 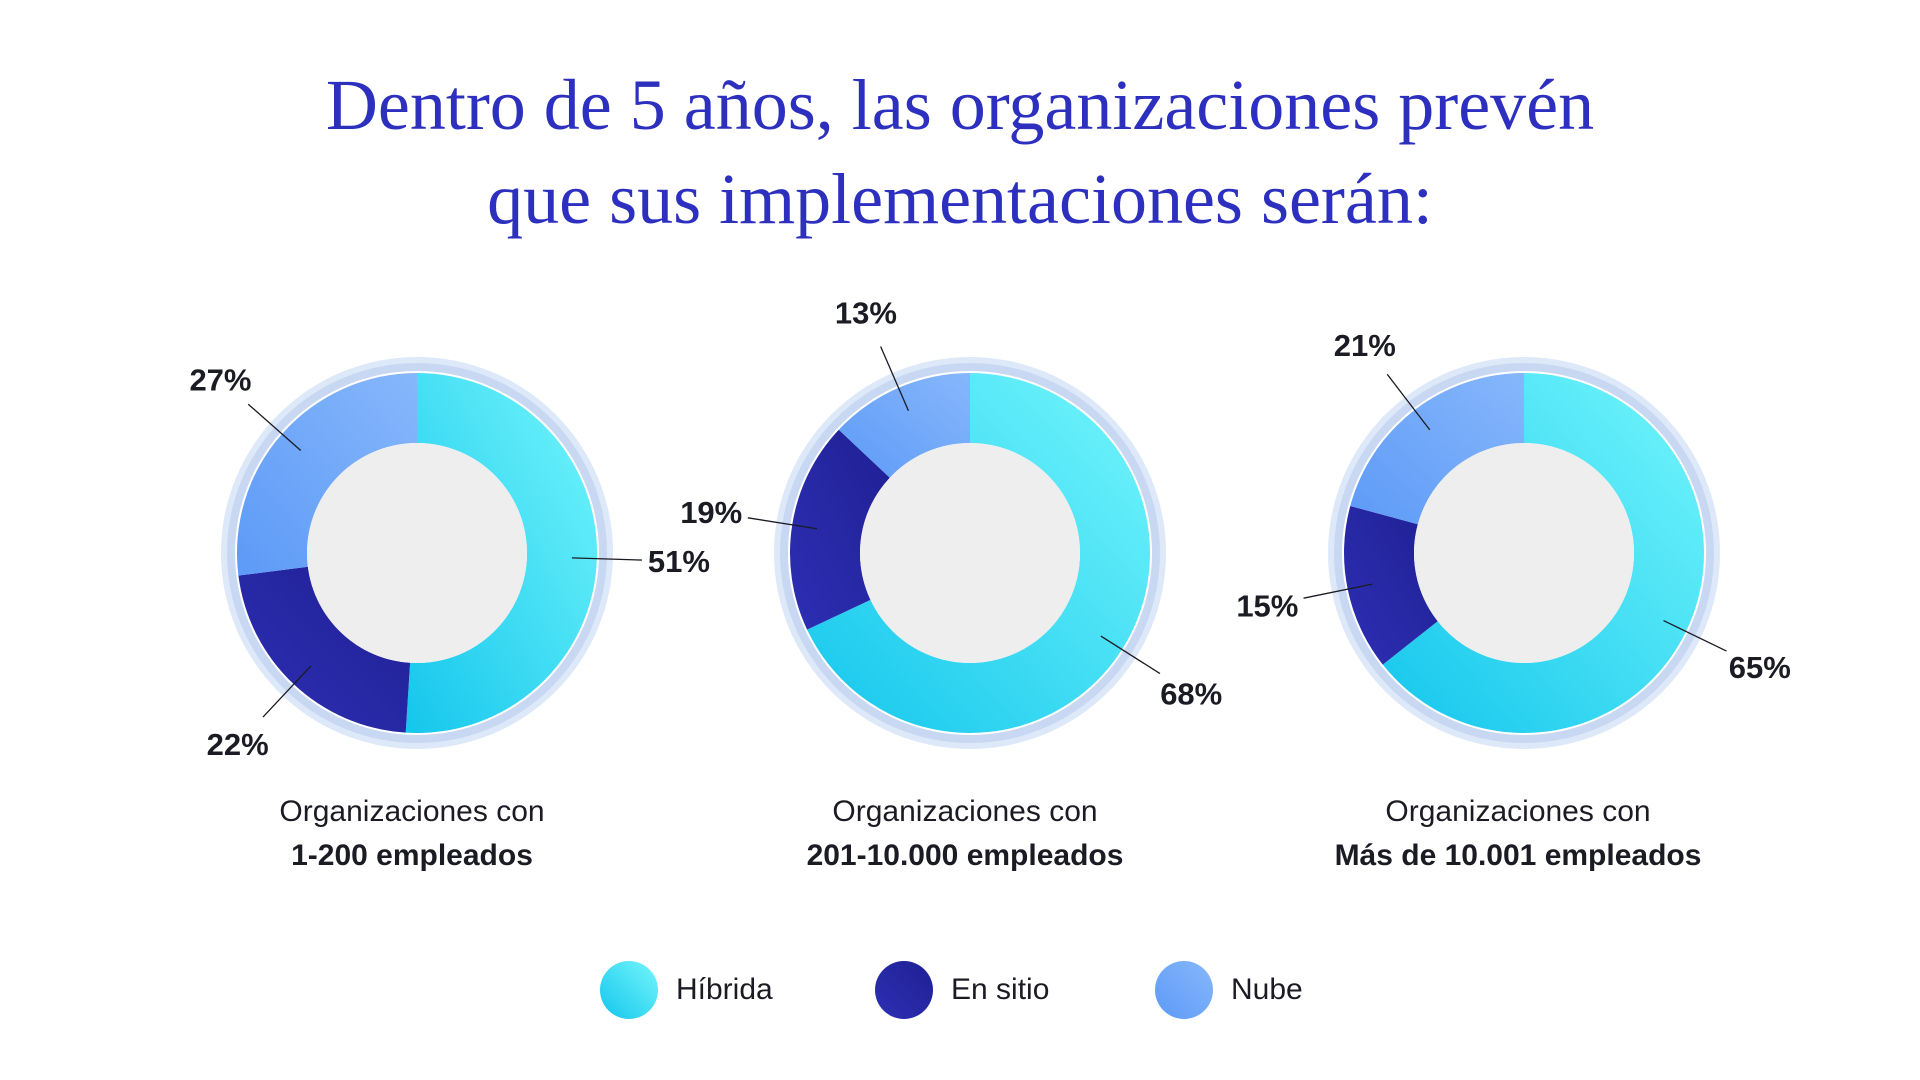 I want to click on legend-item-nube: Nube, so click(x=1229, y=990).